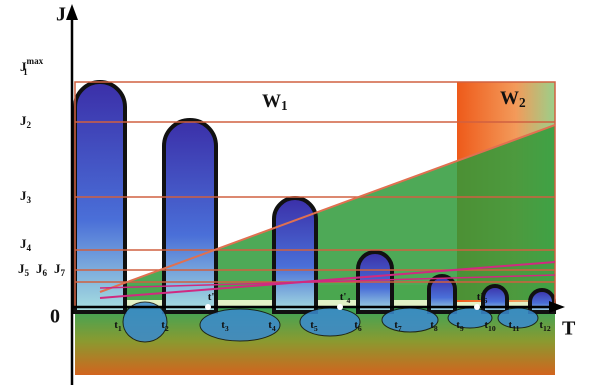  I want to click on y-label: Jmax 1, so click(32, 66).